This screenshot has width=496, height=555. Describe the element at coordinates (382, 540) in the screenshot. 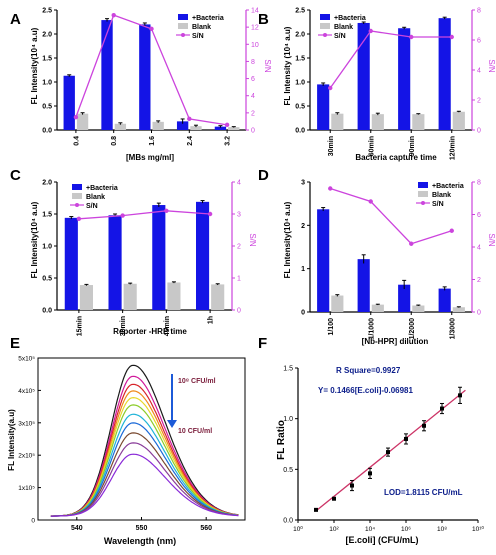

I see `panel-f-xlabel: [E.coli] (CFU/mL)` at that location.